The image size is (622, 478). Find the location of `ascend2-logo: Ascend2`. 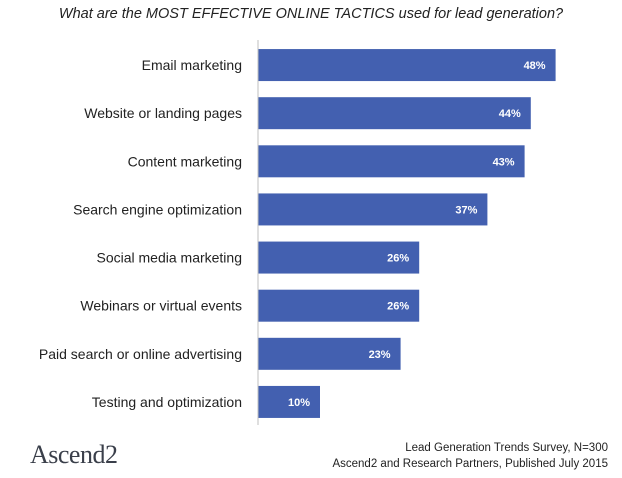

ascend2-logo: Ascend2 is located at coordinates (74, 454).